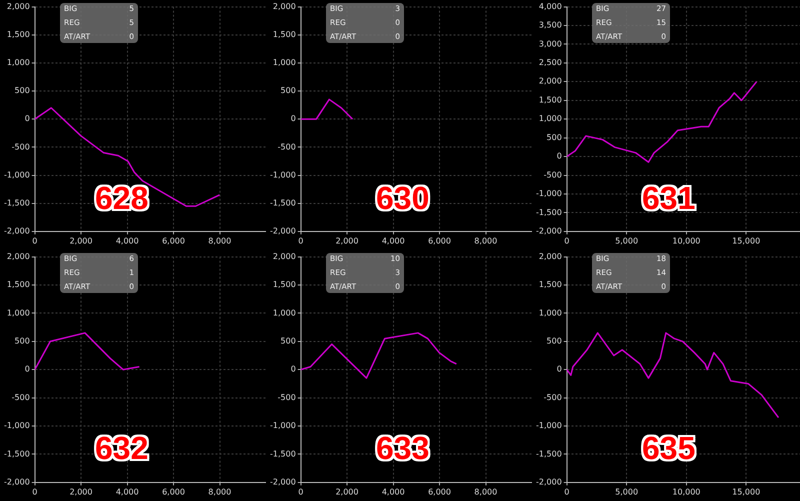 Image resolution: width=800 pixels, height=501 pixels. I want to click on y-tick-label: 3,500, so click(550, 25).